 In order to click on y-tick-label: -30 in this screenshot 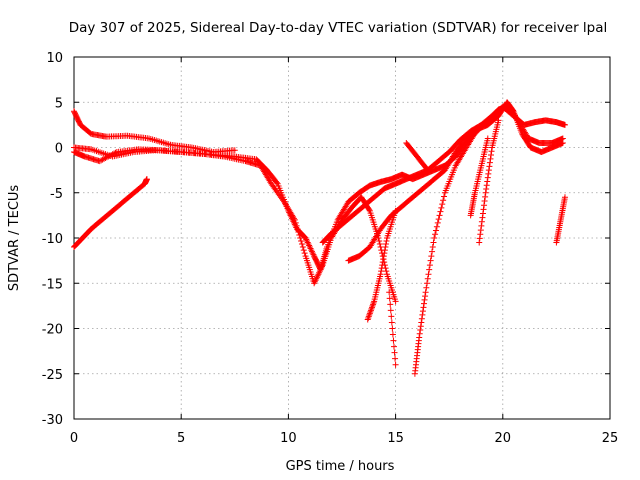, I will do `click(52, 420)`.